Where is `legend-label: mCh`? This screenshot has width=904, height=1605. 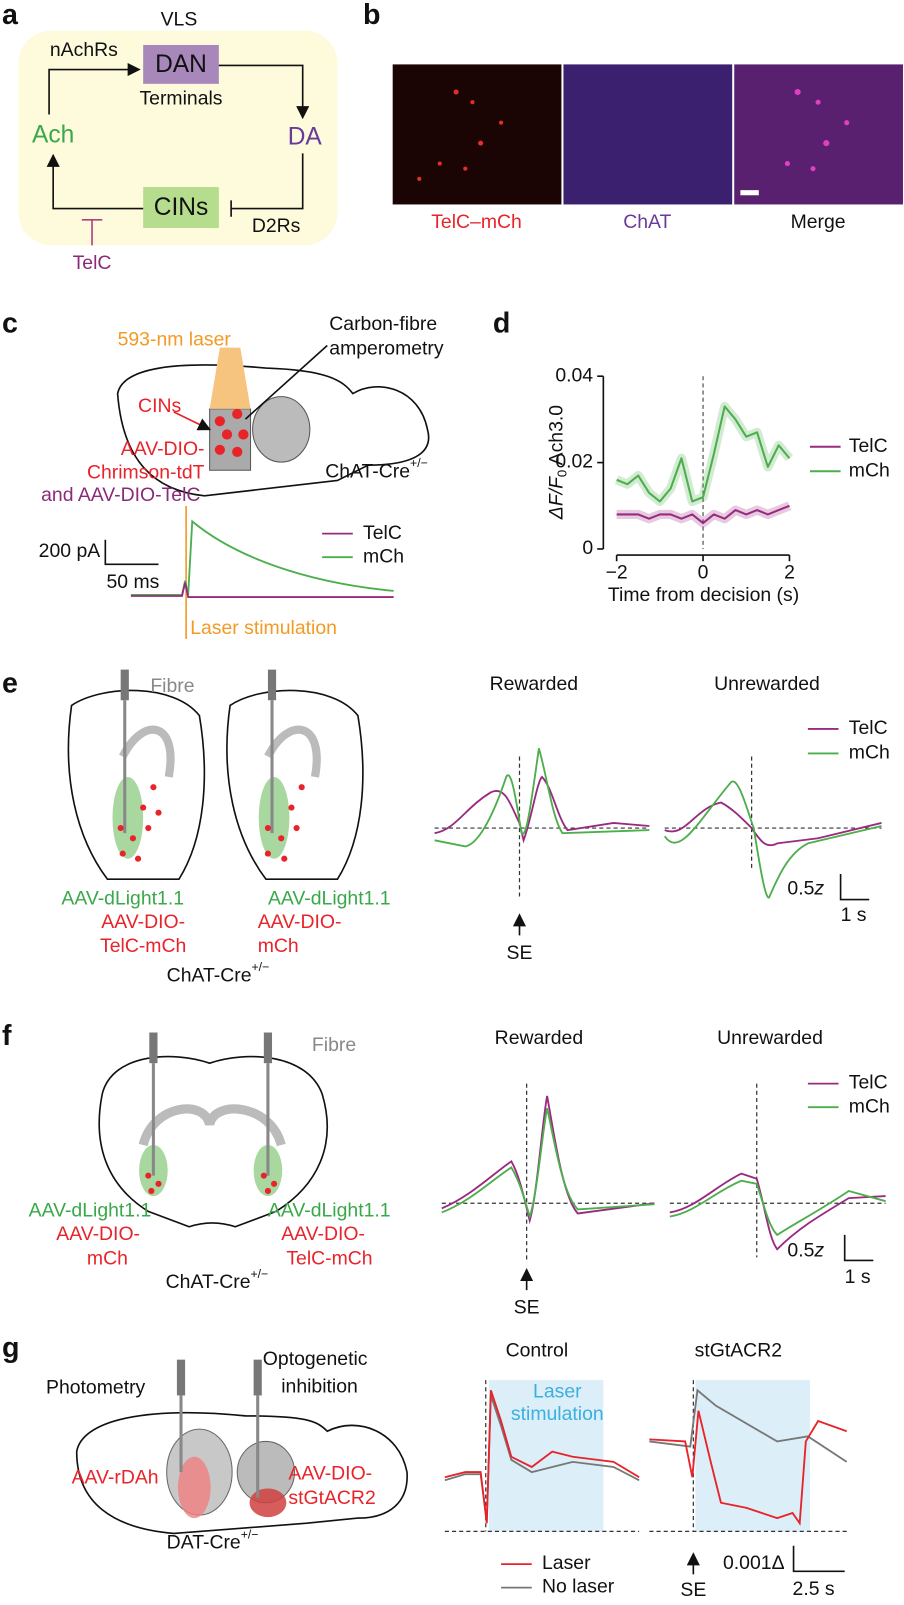
legend-label: mCh is located at coordinates (869, 470).